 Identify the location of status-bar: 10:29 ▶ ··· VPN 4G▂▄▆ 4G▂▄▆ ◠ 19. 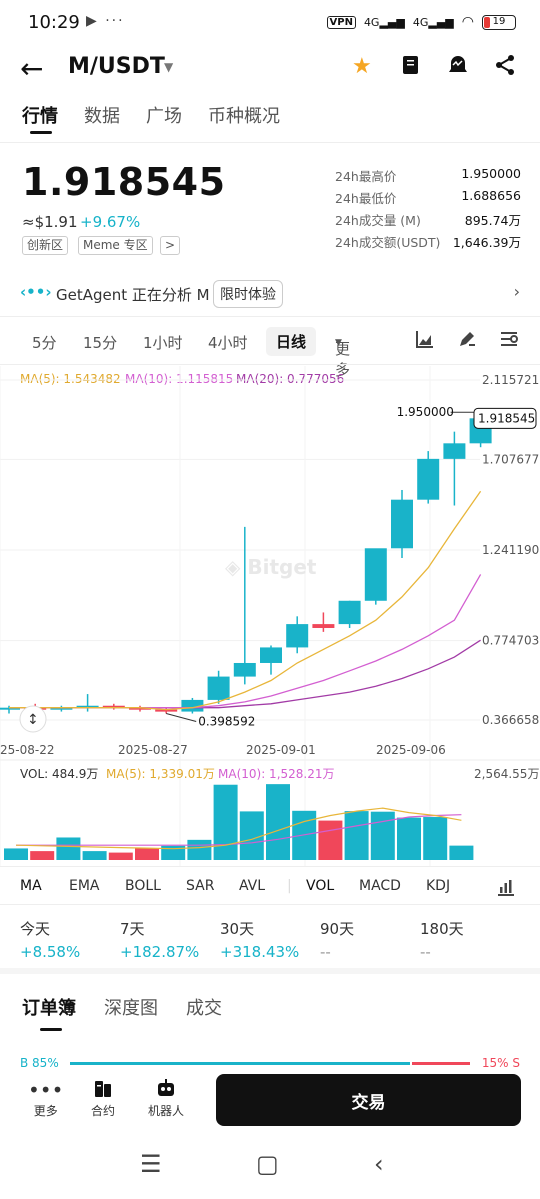
(270, 23).